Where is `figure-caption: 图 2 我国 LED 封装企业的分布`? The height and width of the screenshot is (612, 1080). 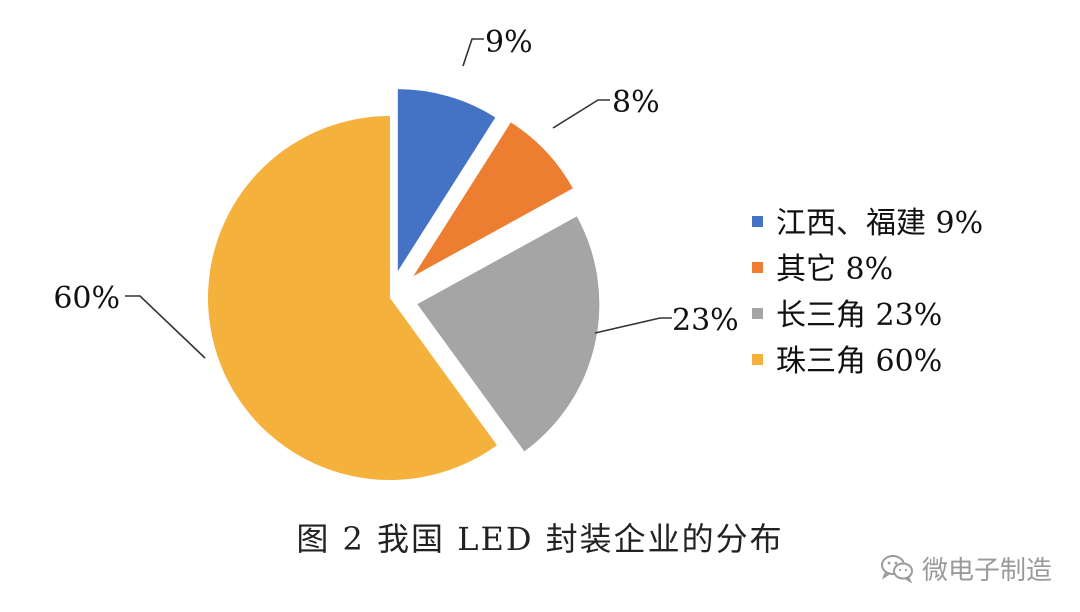
figure-caption: 图 2 我国 LED 封装企业的分布 is located at coordinates (540, 539).